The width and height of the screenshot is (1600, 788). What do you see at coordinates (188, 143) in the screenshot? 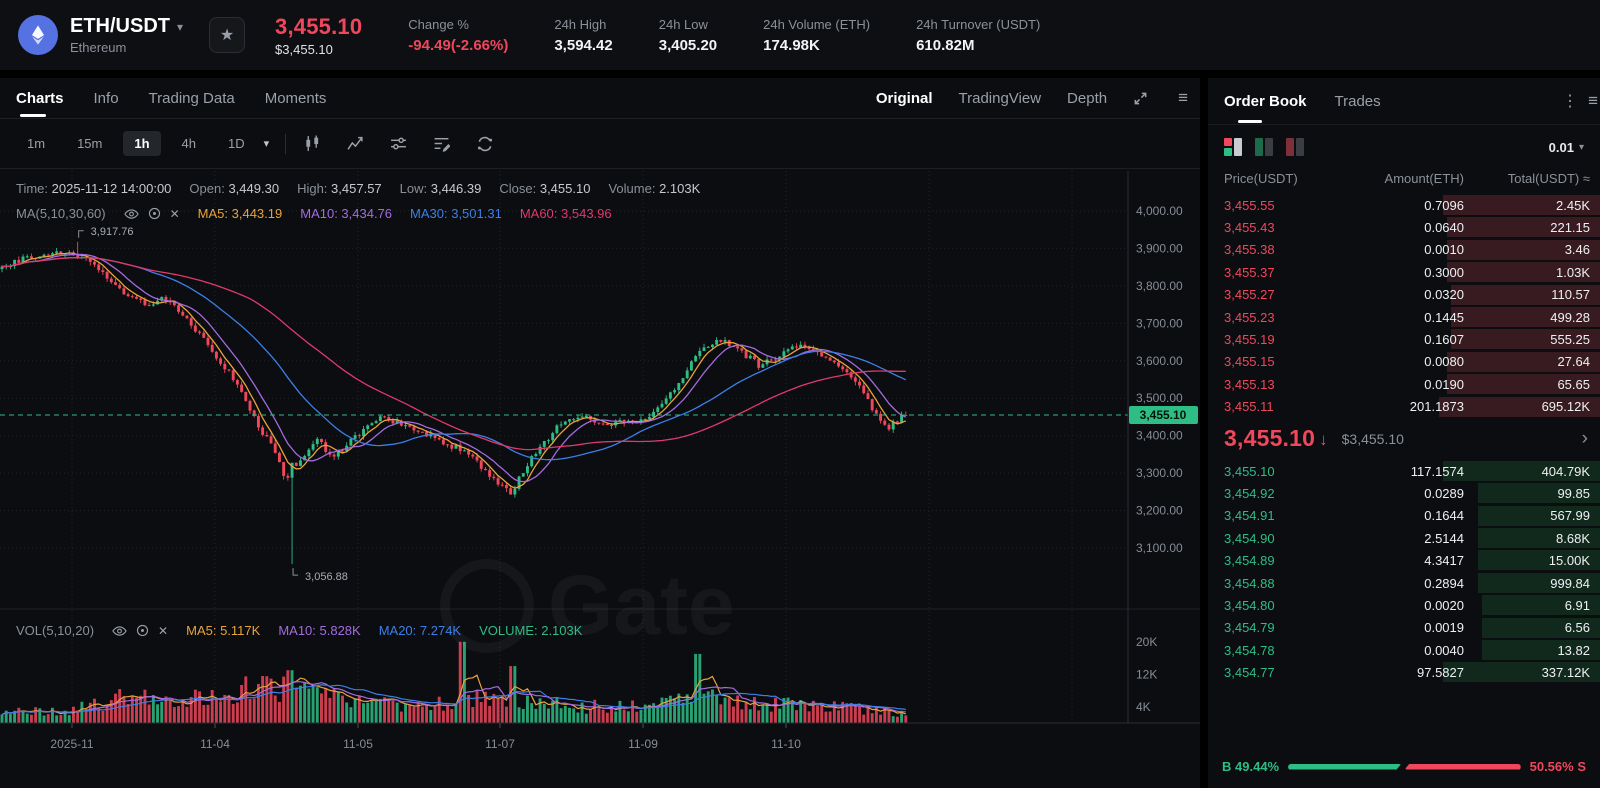
I see `timeframe-4h: 4h` at bounding box center [188, 143].